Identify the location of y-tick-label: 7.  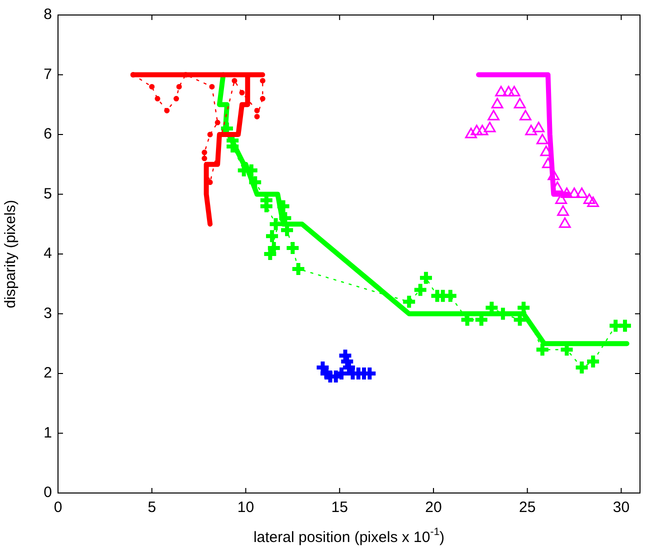
(48, 74).